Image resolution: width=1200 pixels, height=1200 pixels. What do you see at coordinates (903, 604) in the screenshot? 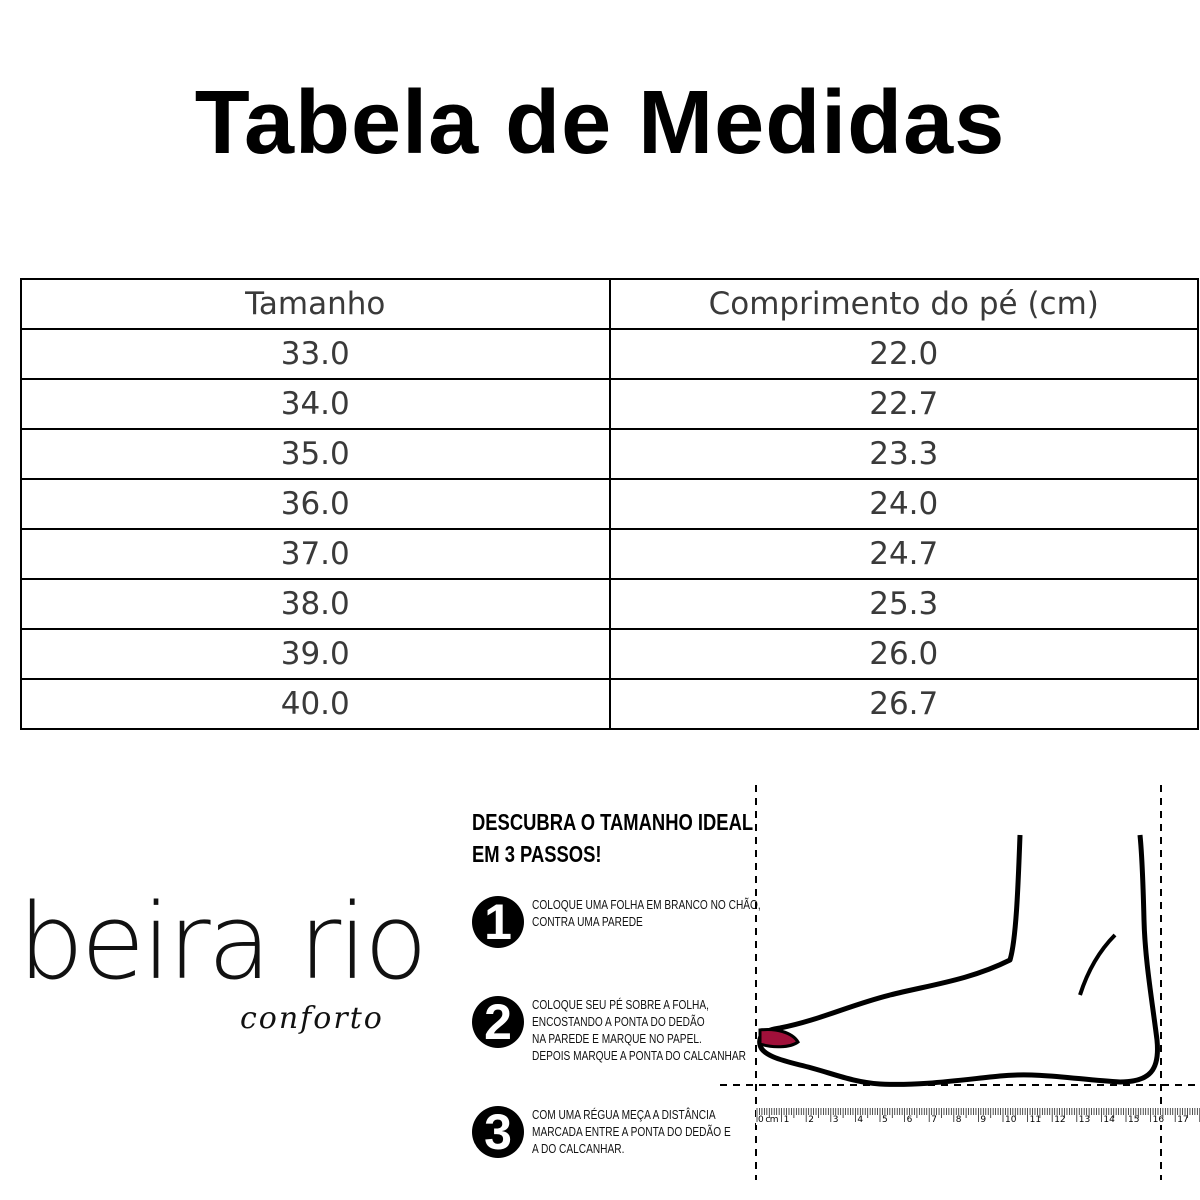
I see `length-cell: 25.3` at bounding box center [903, 604].